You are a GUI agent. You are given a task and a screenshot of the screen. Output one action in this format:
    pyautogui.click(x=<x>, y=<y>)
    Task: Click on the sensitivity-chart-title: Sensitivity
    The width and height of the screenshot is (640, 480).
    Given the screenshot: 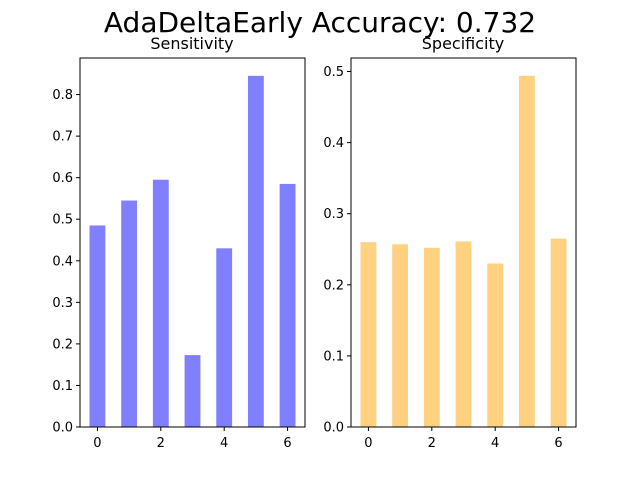 What is the action you would take?
    pyautogui.click(x=191, y=43)
    